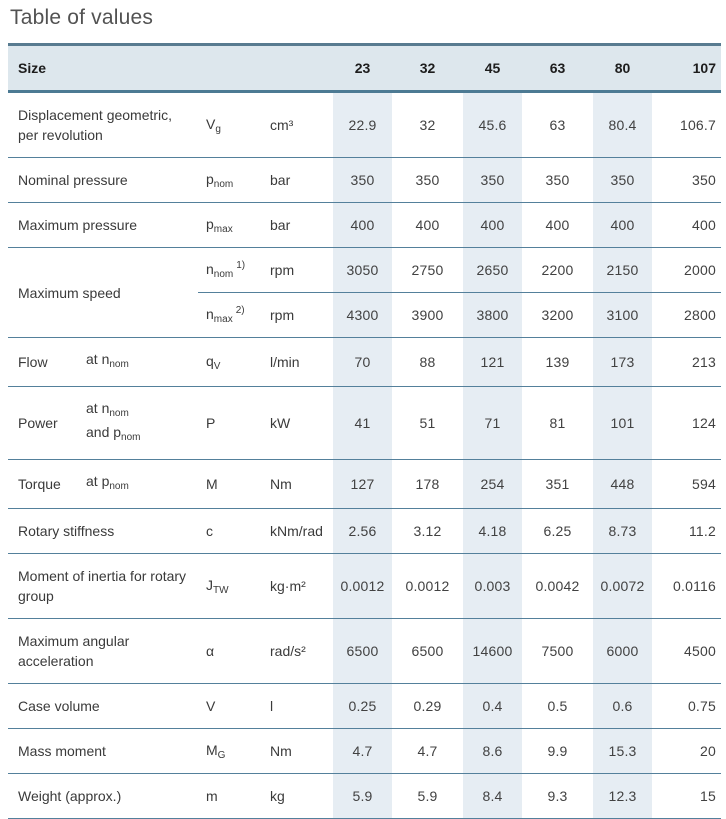  What do you see at coordinates (296, 124) in the screenshot?
I see `row-unit: cm³` at bounding box center [296, 124].